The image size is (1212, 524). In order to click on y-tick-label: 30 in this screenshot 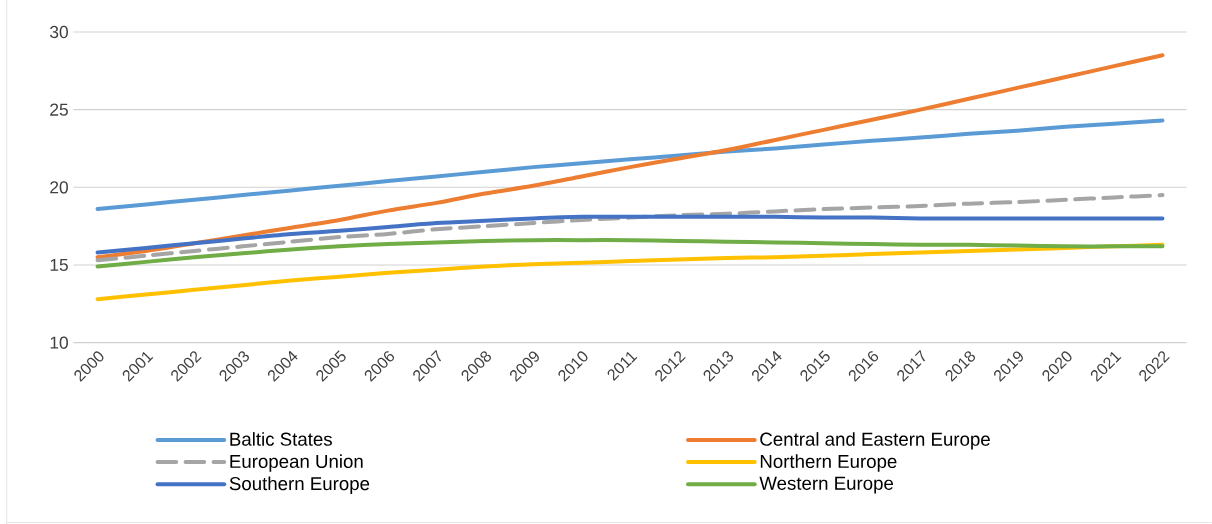, I will do `click(59, 32)`.